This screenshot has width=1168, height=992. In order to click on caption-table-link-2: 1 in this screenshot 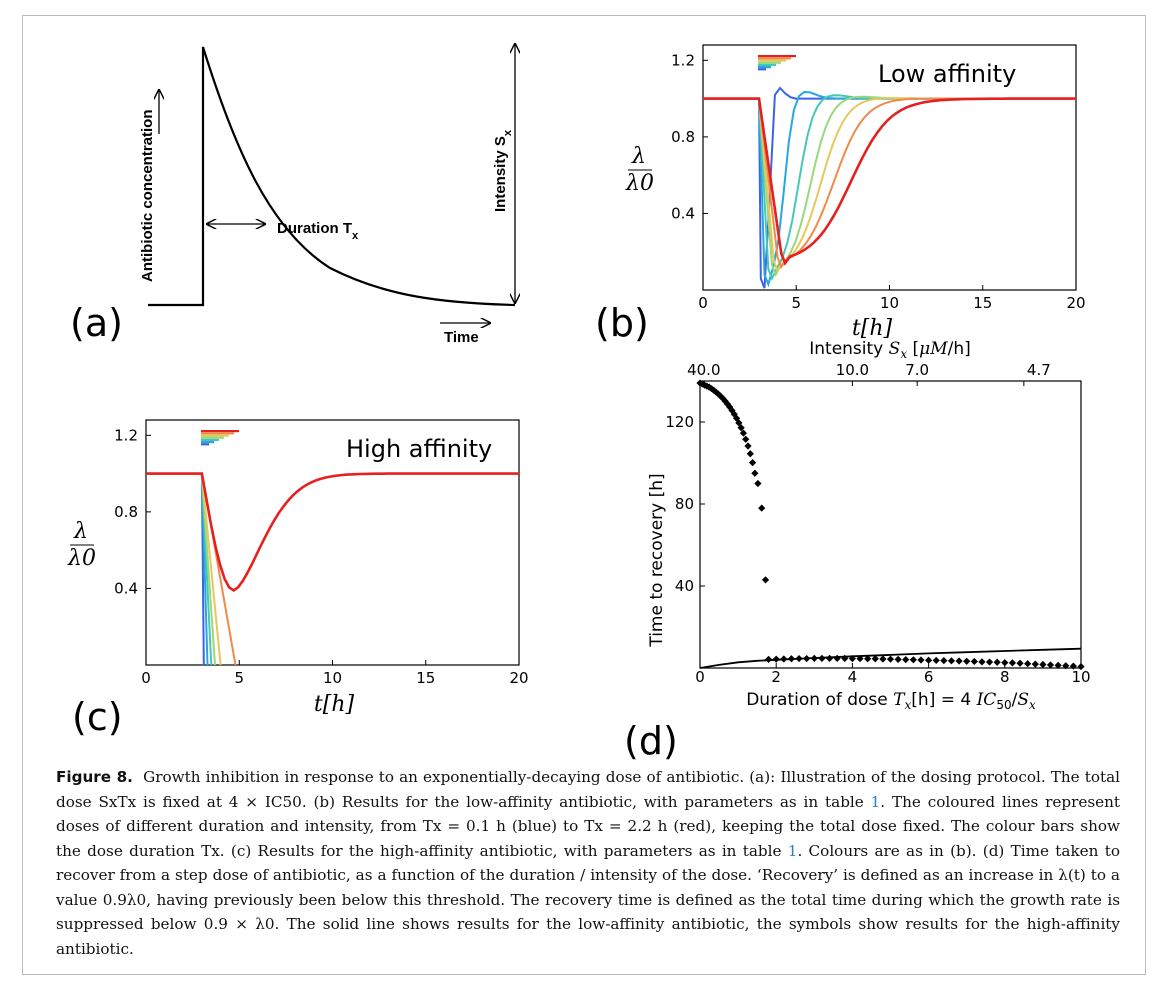, I will do `click(792, 850)`.